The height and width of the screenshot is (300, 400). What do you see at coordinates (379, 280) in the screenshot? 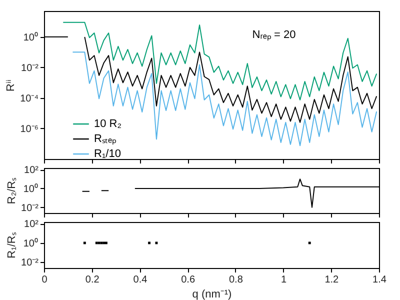
I see `x-tick-label: 1.4` at bounding box center [379, 280].